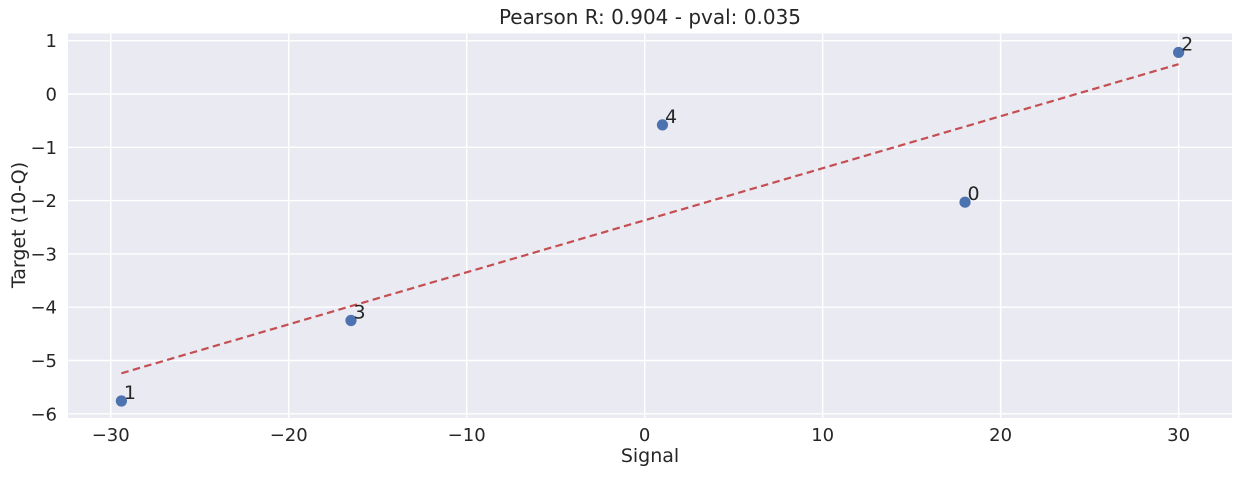 The image size is (1241, 479). Describe the element at coordinates (359, 313) in the screenshot. I see `data-point-label-3: 3` at that location.